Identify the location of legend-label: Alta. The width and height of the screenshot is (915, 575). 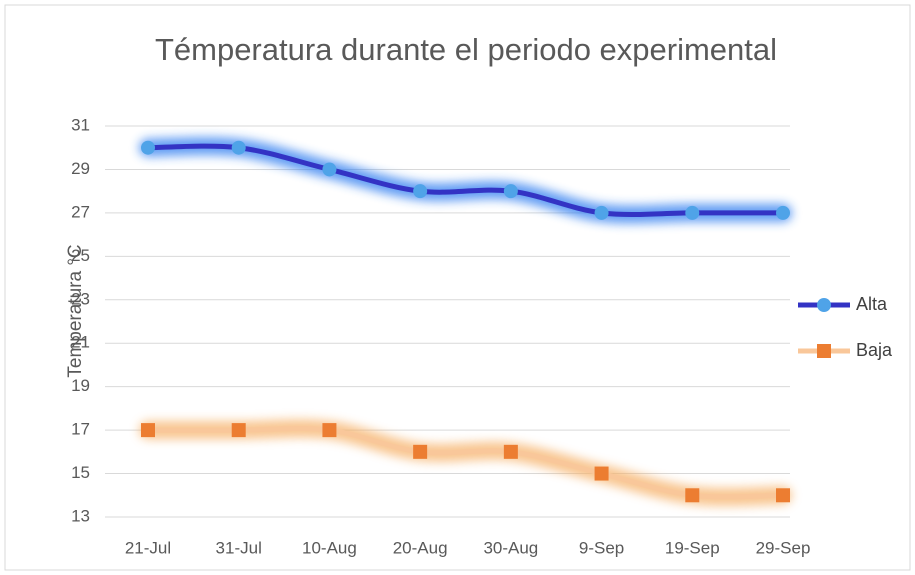
(872, 304).